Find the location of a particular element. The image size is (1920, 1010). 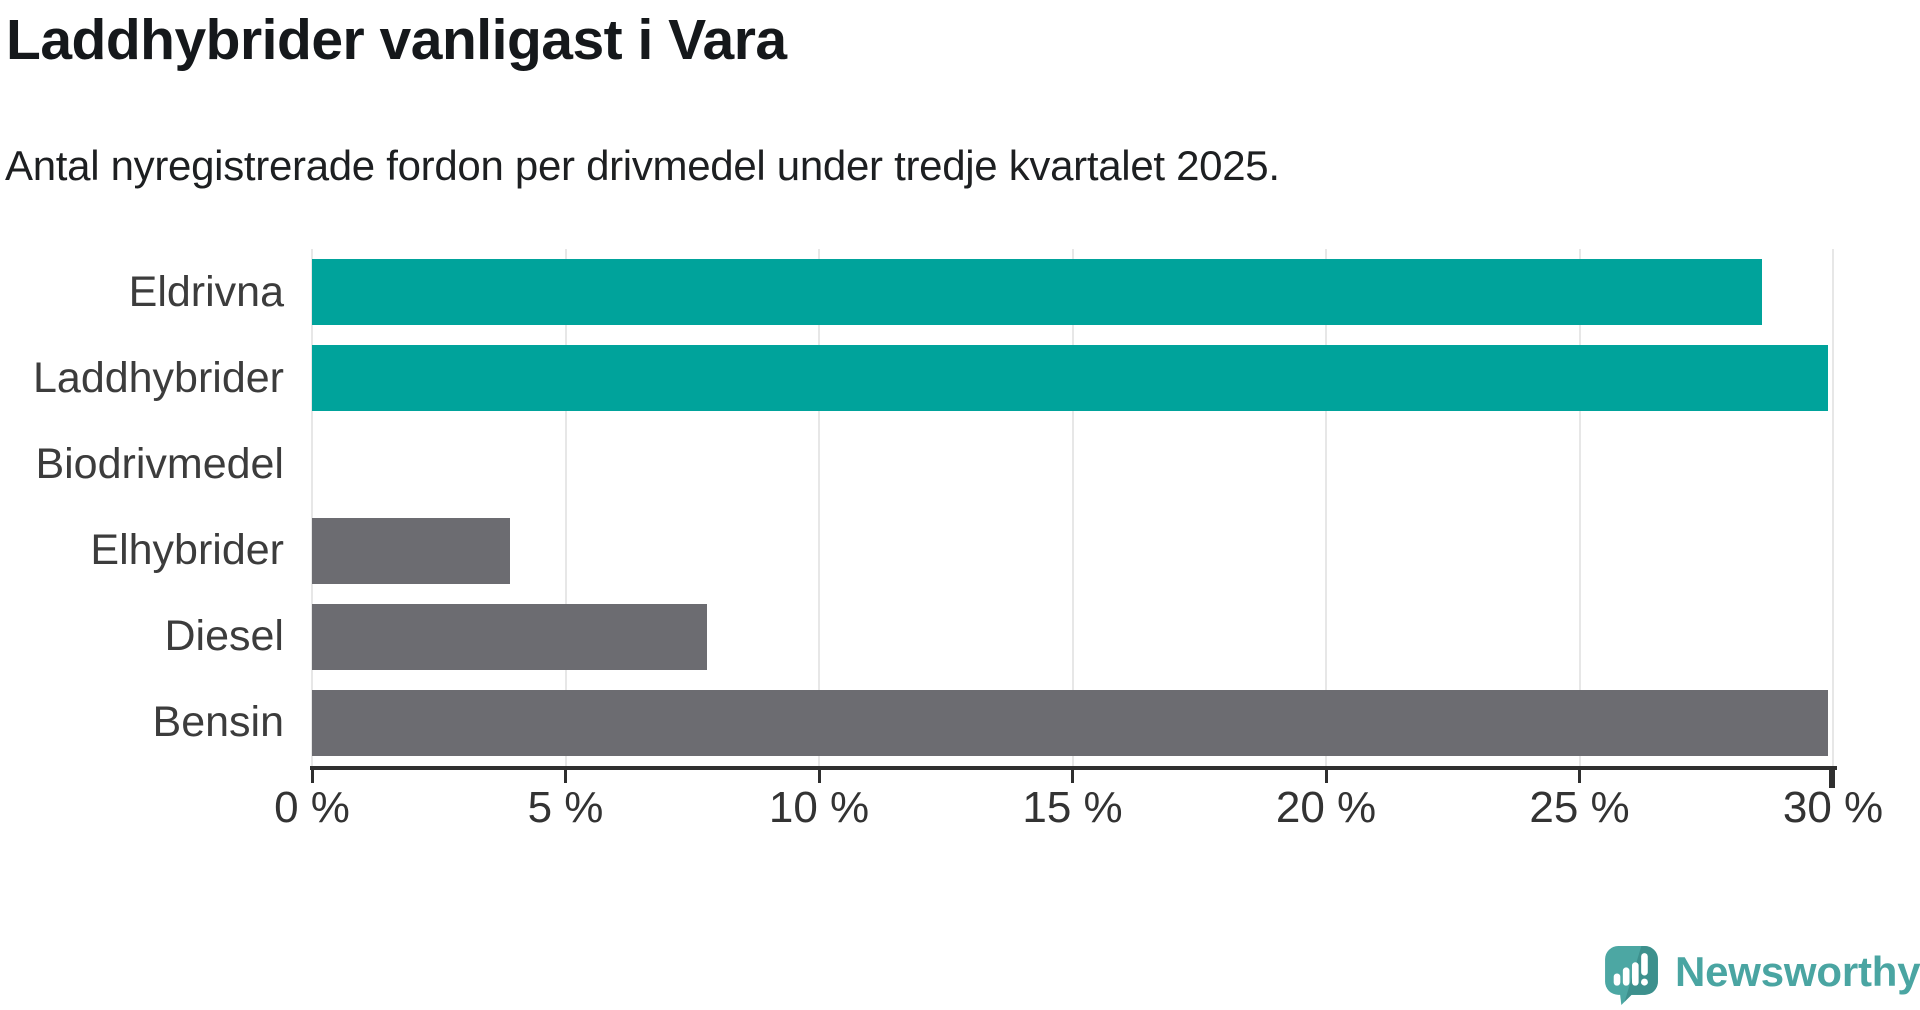

x-tick-label-25: 25 % is located at coordinates (1579, 807).